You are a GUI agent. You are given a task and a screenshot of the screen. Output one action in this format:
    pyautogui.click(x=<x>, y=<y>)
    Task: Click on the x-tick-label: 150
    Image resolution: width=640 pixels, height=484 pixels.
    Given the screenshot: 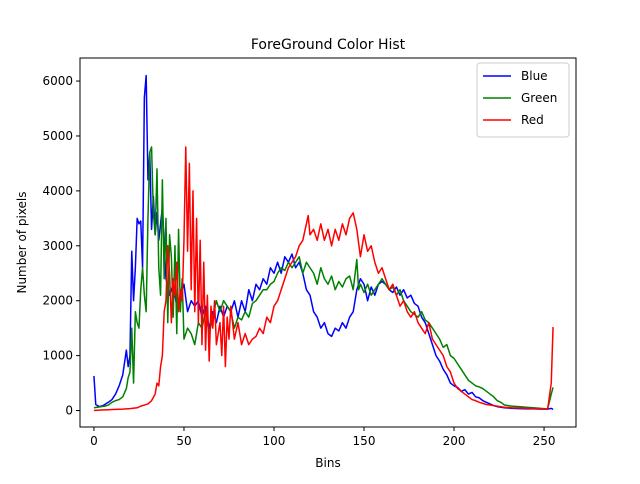 What is the action you would take?
    pyautogui.click(x=364, y=441)
    